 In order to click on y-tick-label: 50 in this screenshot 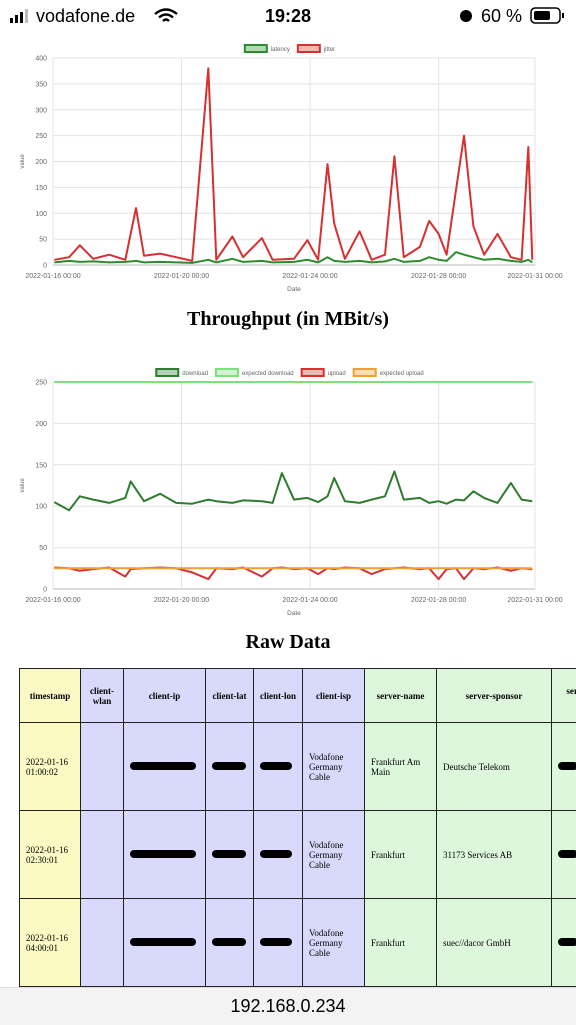, I will do `click(43, 548)`.